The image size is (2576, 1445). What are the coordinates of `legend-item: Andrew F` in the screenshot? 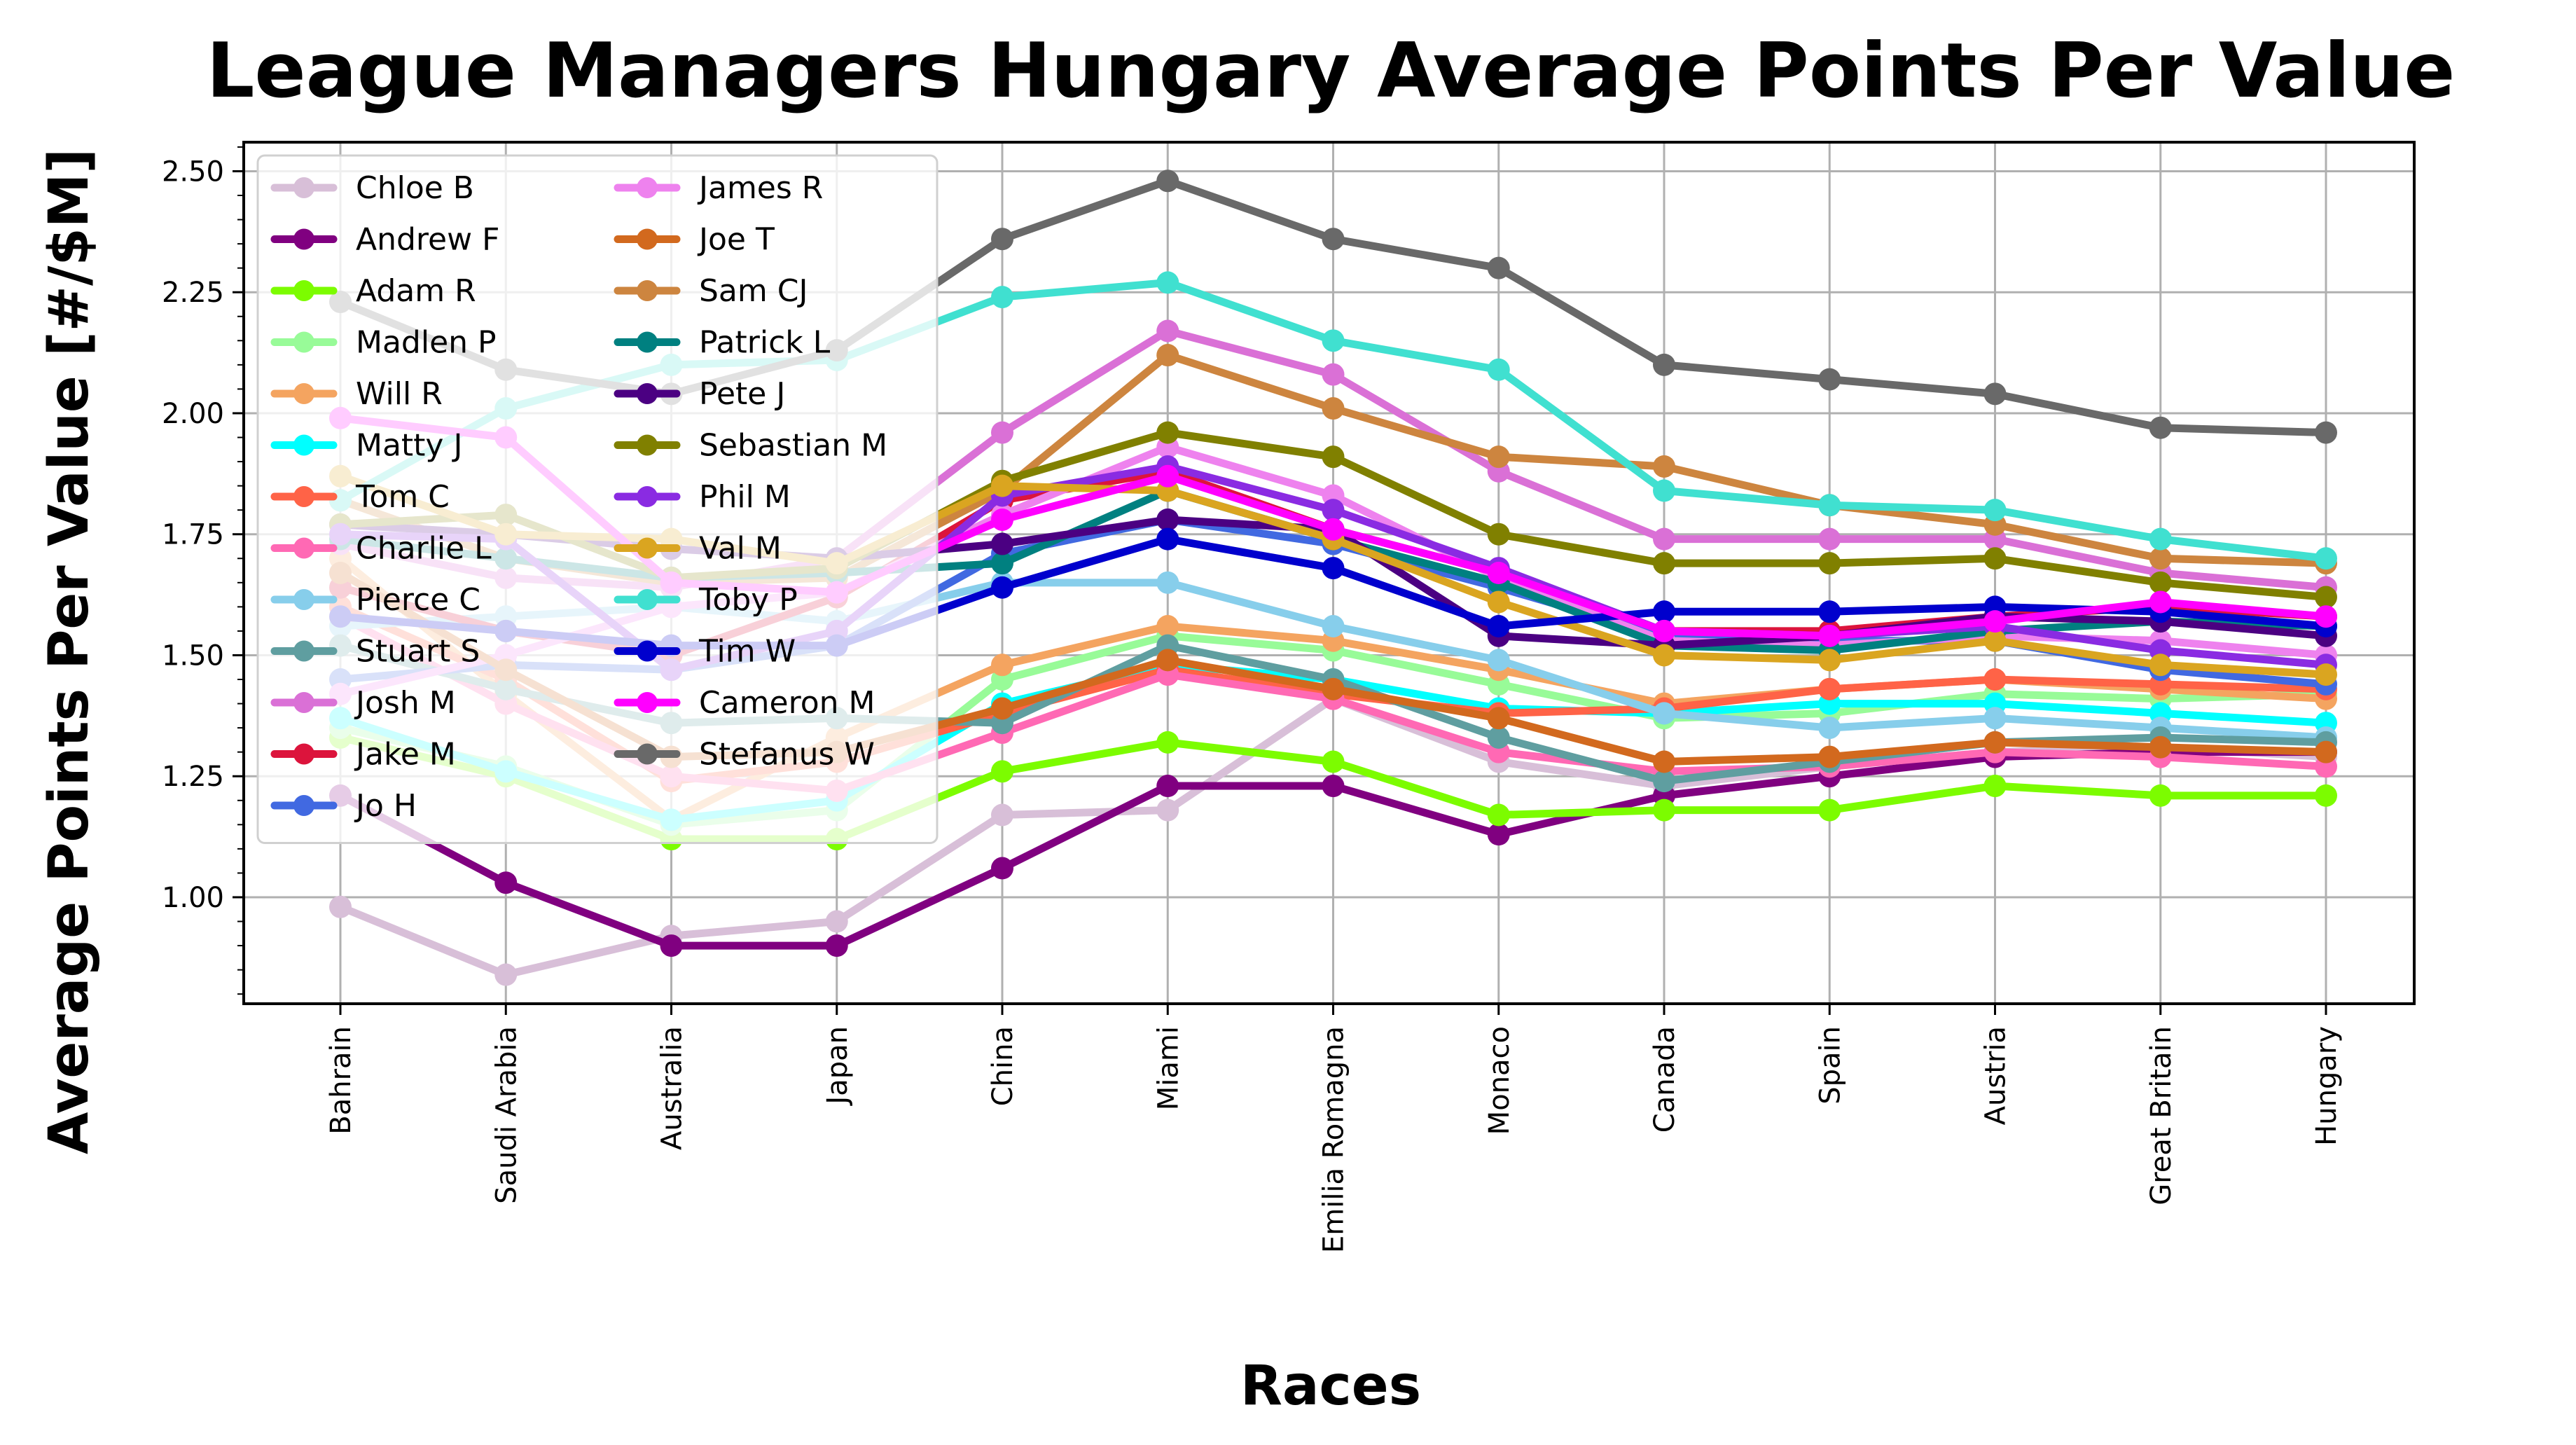 It's located at (384, 240).